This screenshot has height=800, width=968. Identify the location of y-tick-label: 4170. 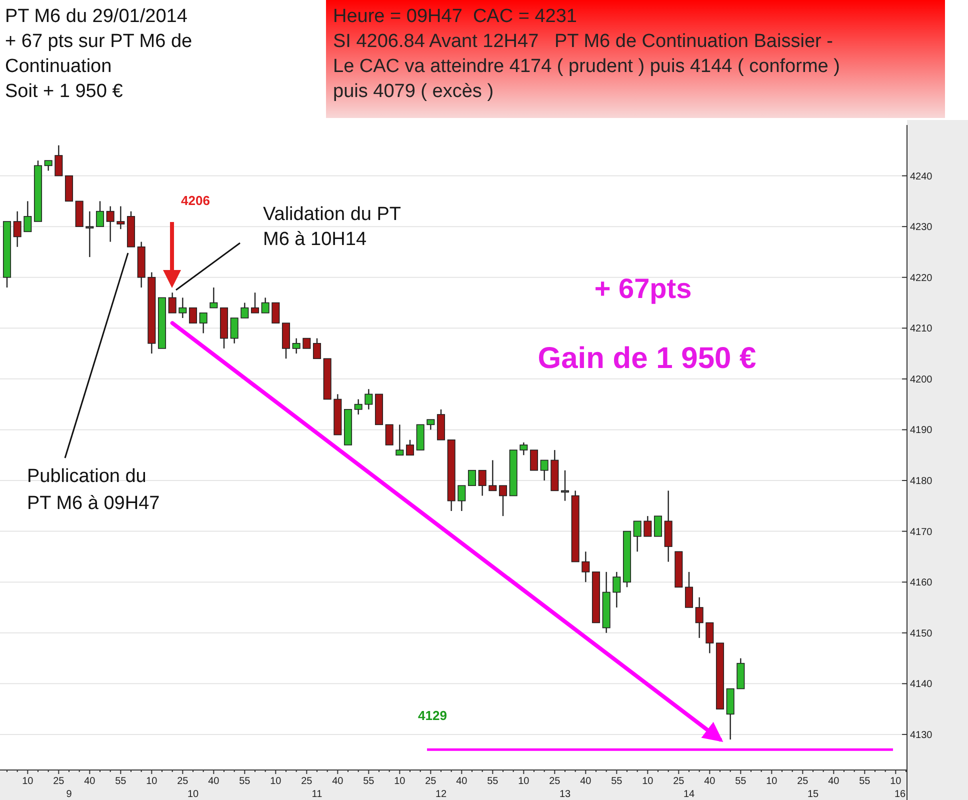
(921, 532).